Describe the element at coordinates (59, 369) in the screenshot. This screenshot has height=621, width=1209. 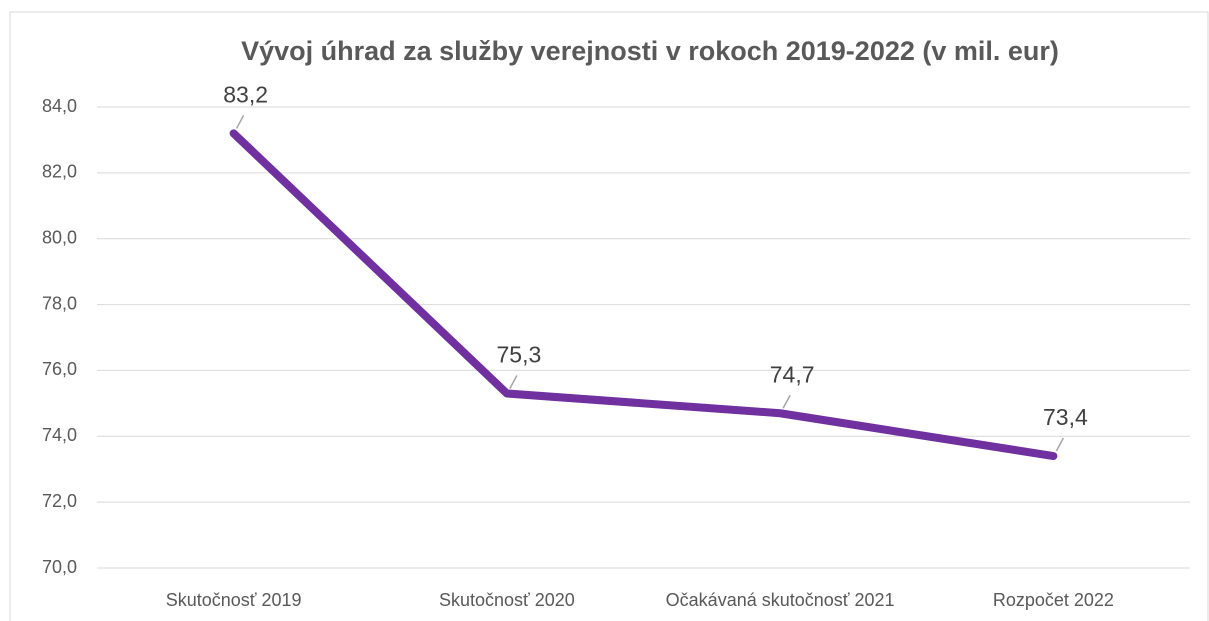
I see `y-tick-label: 76,0` at that location.